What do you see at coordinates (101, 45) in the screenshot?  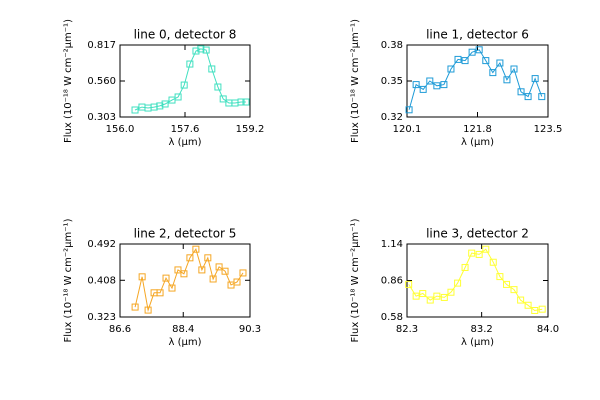 I see `y-tick-label: 0.817` at bounding box center [101, 45].